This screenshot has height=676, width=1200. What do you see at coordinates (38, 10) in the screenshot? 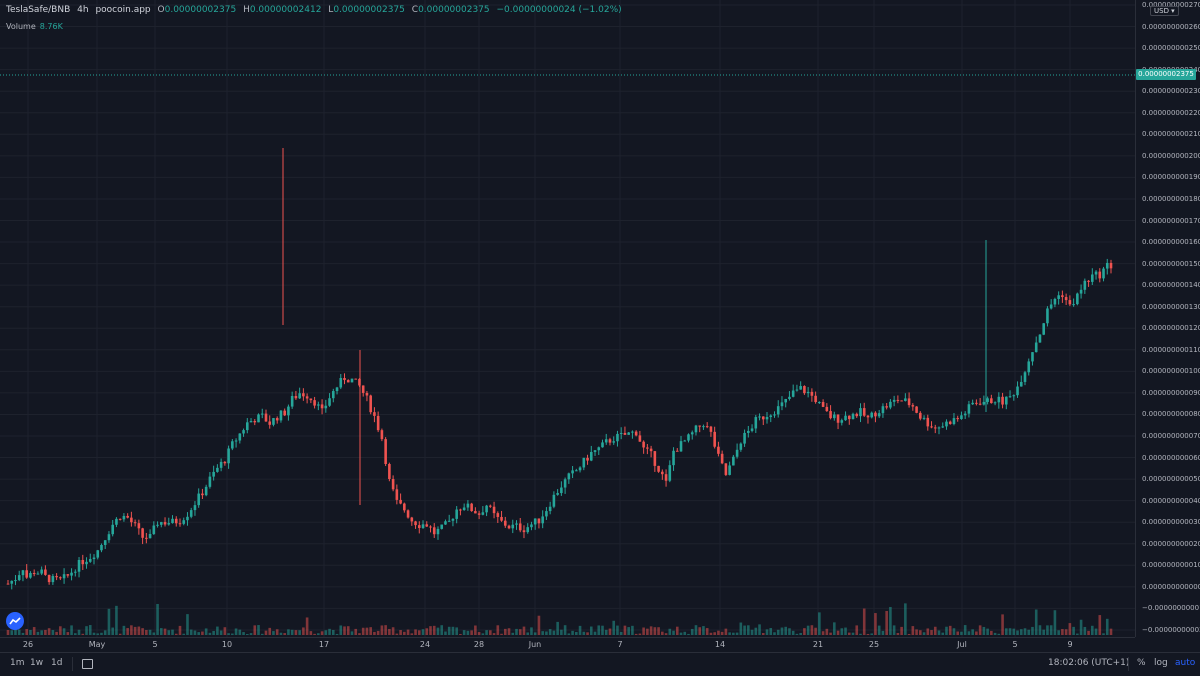
I see `symbol-name: TeslaSafe/BNB` at bounding box center [38, 10].